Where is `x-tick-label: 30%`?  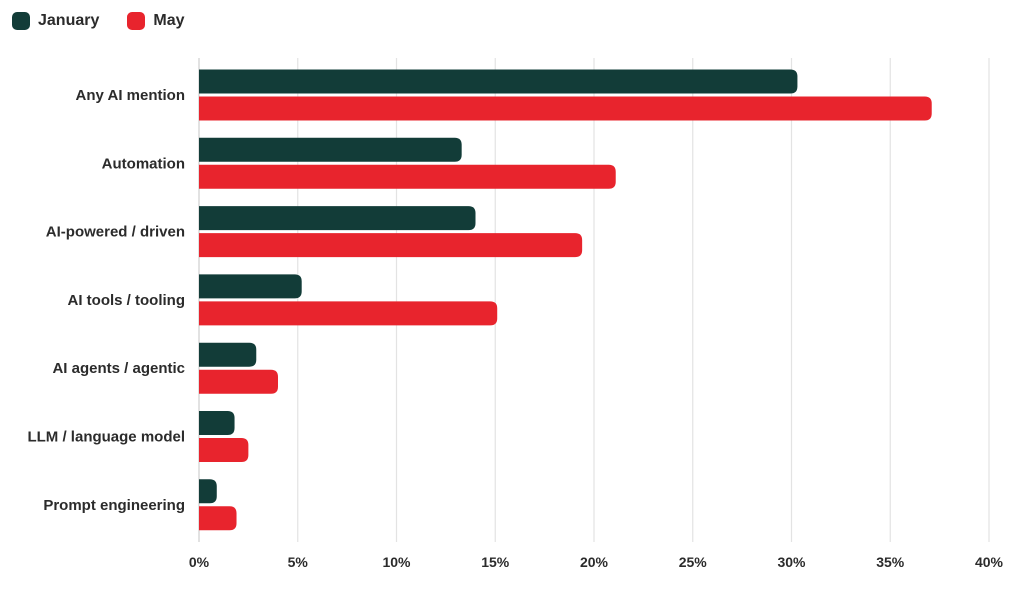 x-tick-label: 30% is located at coordinates (791, 562).